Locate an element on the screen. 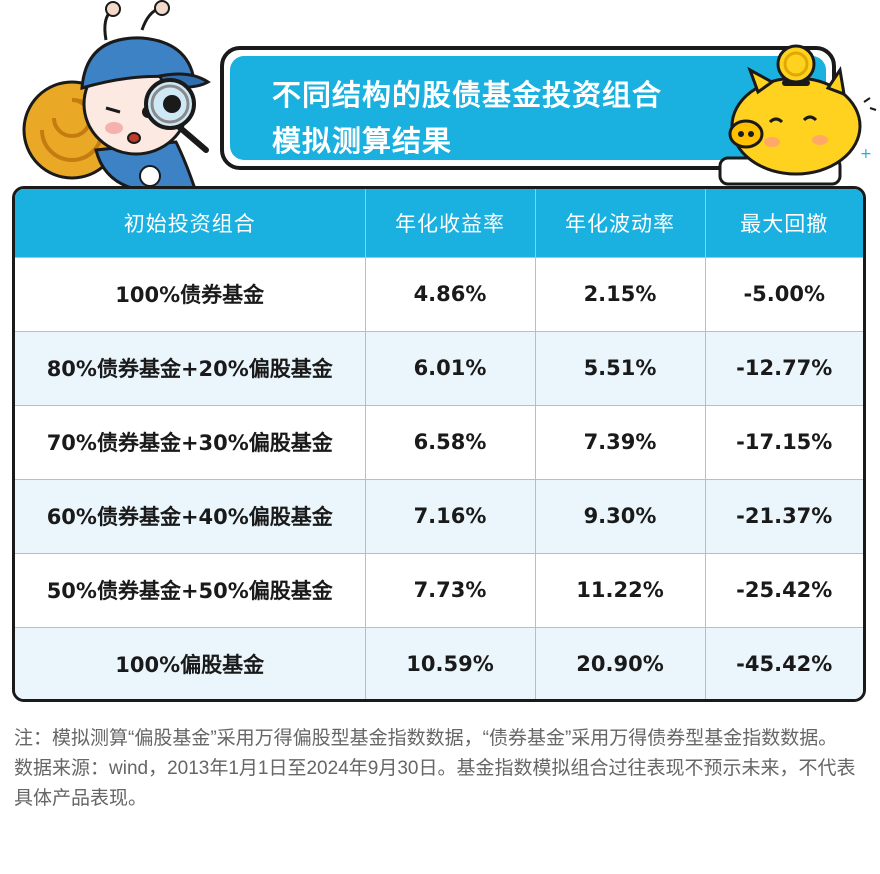  table-row: 70%债券基金+30%偏股基金 6.58% 7.39% -17.15% is located at coordinates (439, 441).